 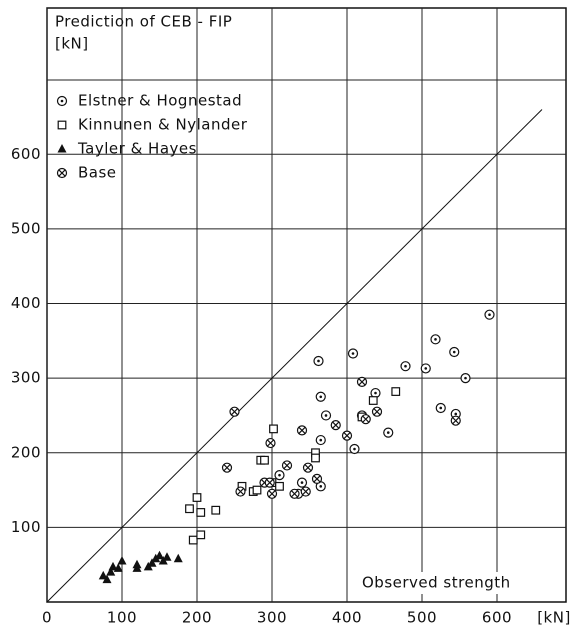 What do you see at coordinates (26, 228) in the screenshot?
I see `y-tick-label: 500` at bounding box center [26, 228].